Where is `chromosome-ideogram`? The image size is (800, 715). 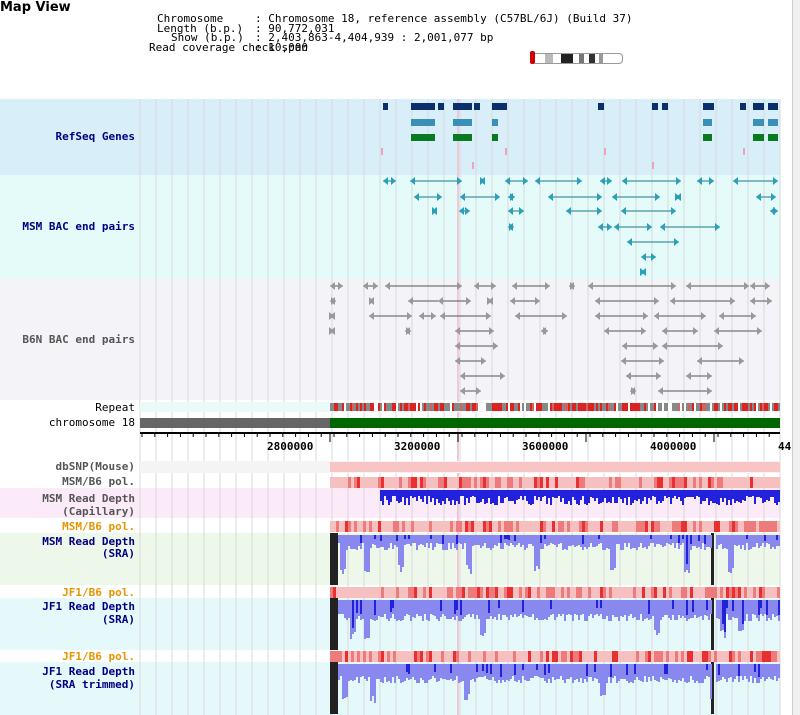 chromosome-ideogram is located at coordinates (577, 58).